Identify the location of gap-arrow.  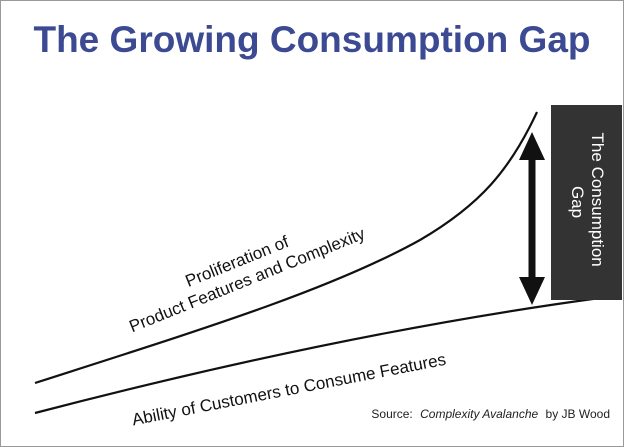
(532, 218).